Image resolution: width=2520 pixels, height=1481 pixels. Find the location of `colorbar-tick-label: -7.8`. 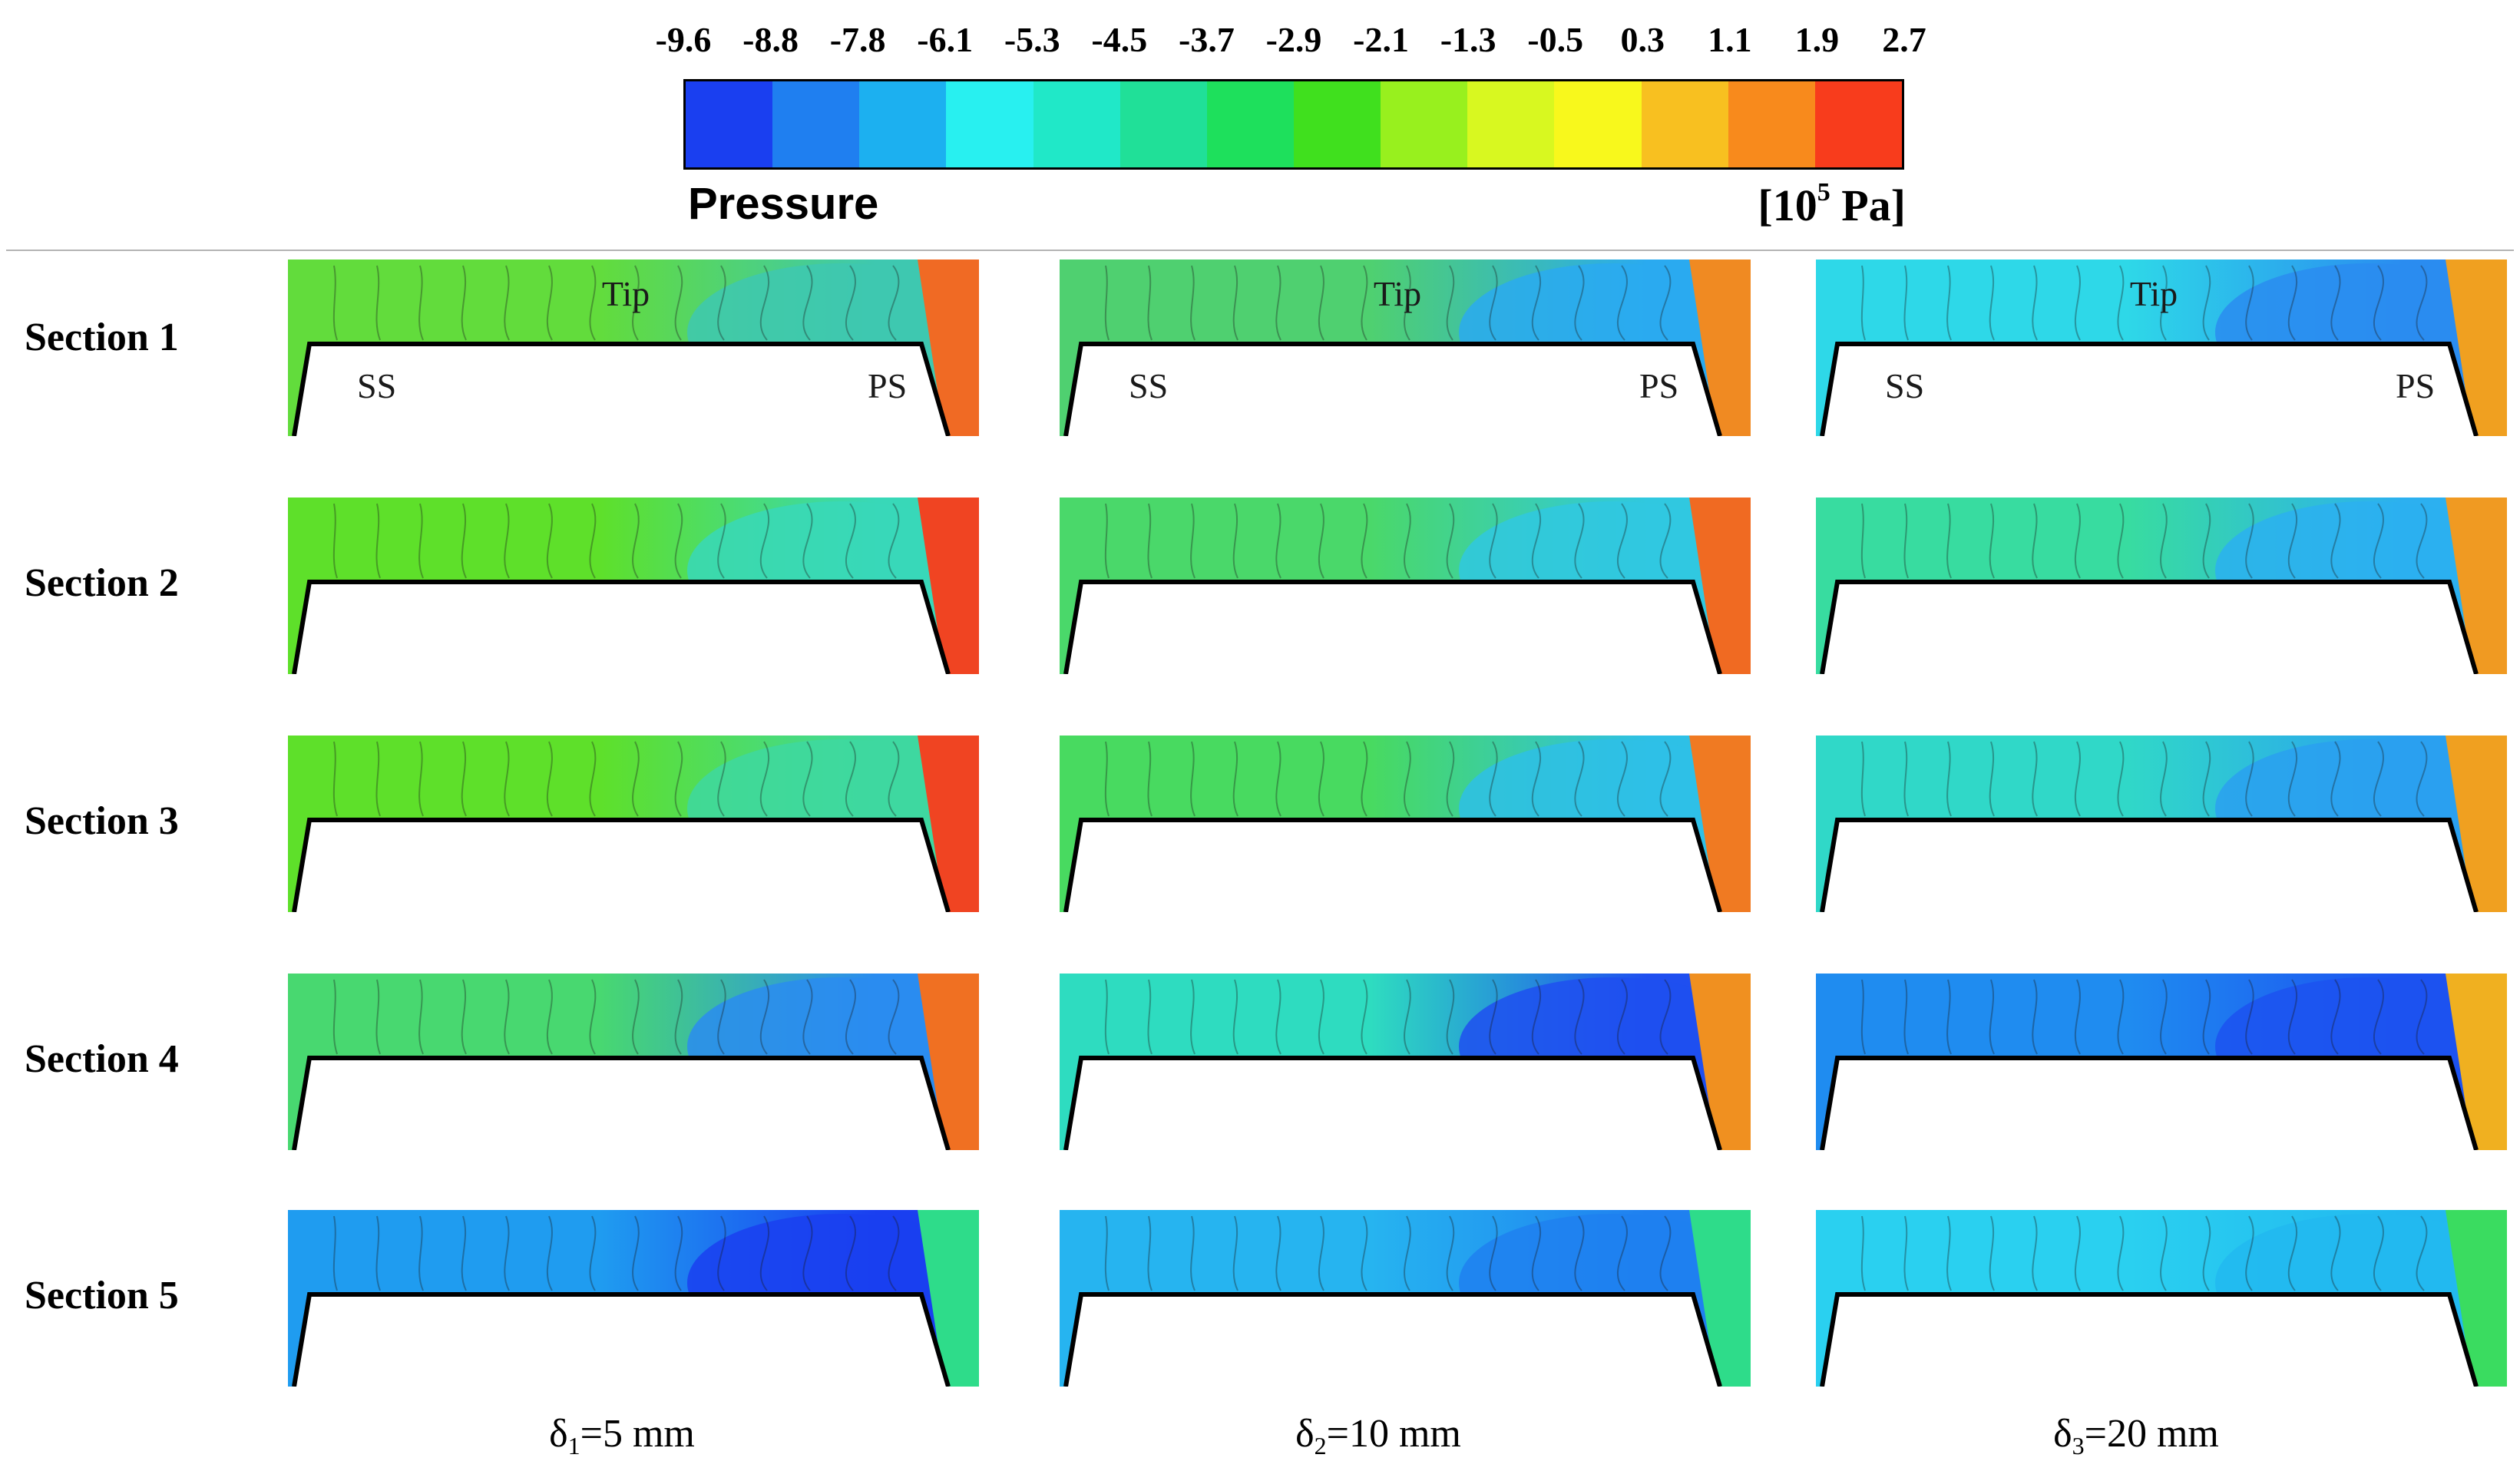

colorbar-tick-label: -7.8 is located at coordinates (858, 39).